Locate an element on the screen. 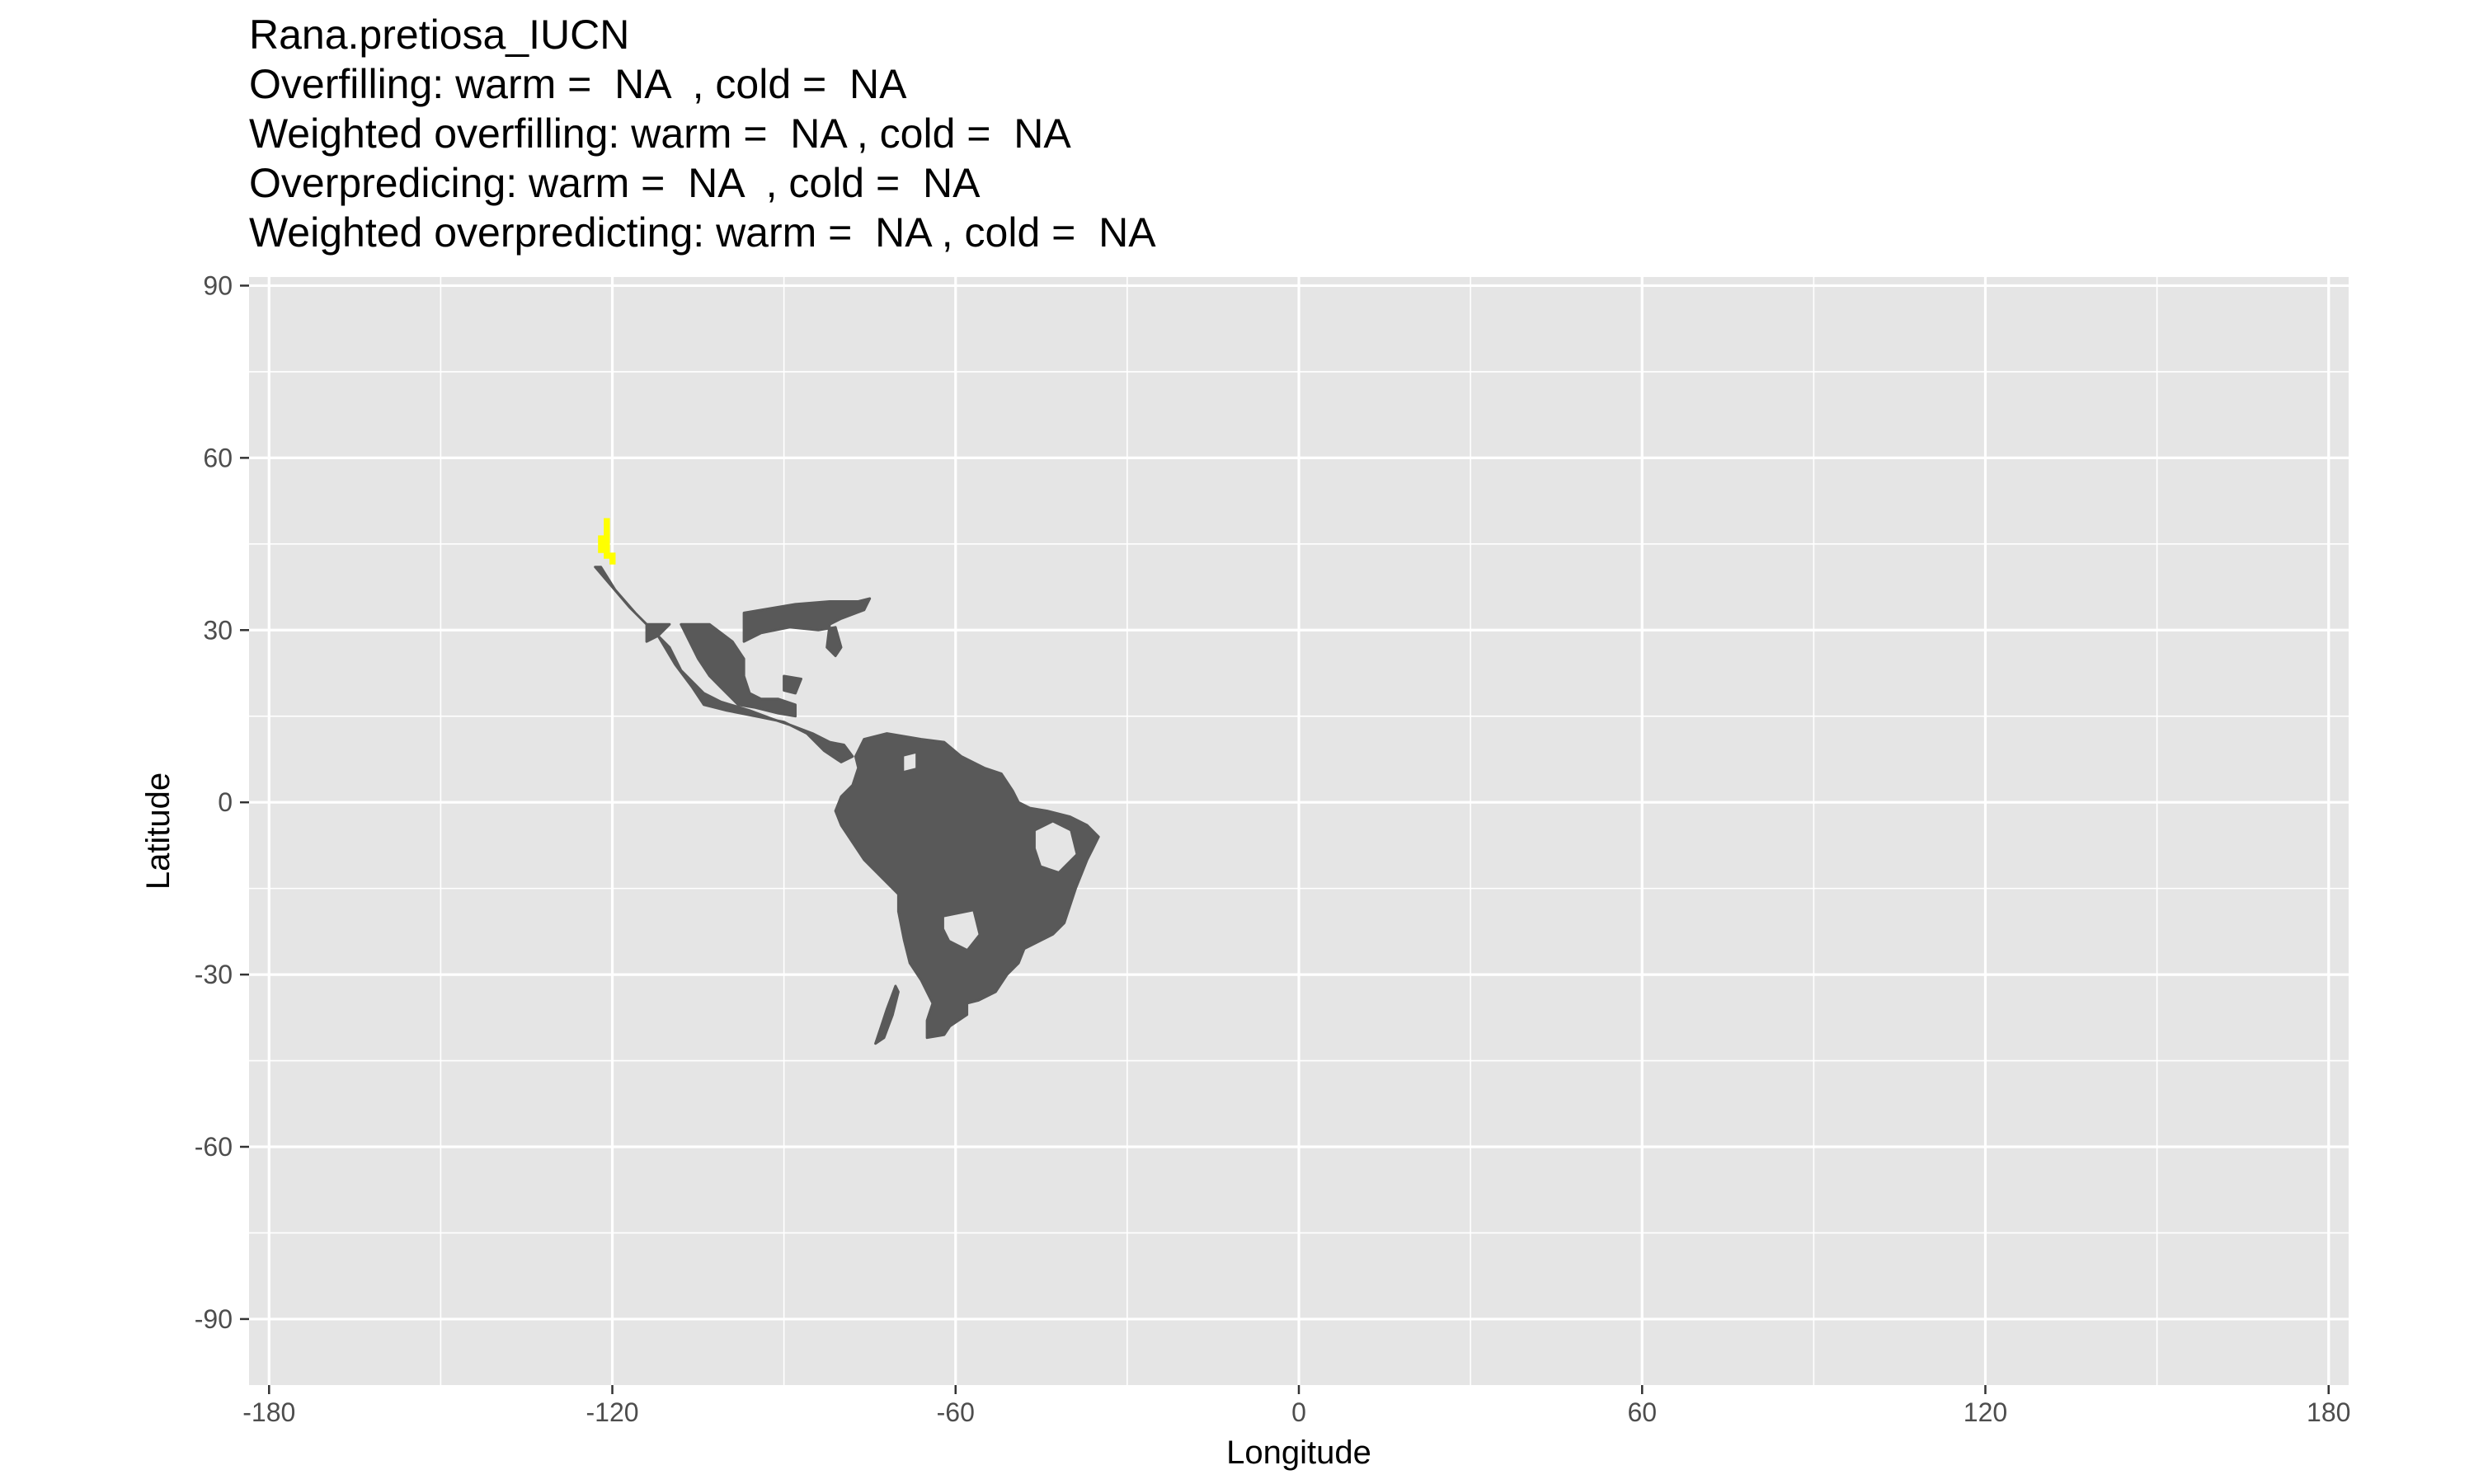 The width and height of the screenshot is (2474, 1484). y-tick-label: 30 is located at coordinates (218, 630).